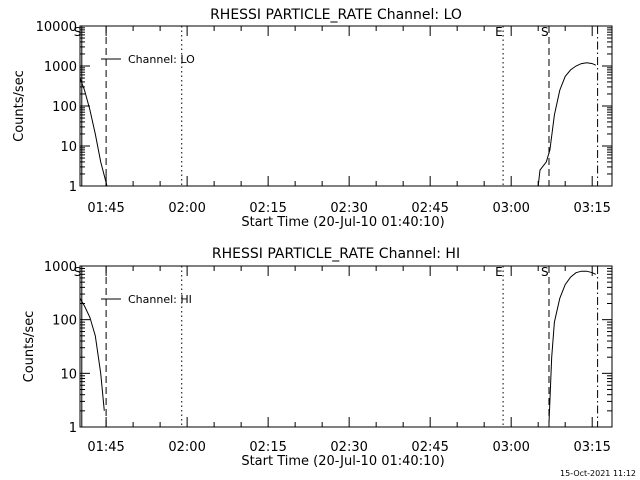 The width and height of the screenshot is (640, 480). What do you see at coordinates (499, 32) in the screenshot?
I see `panel-1-event-marker-label: E` at bounding box center [499, 32].